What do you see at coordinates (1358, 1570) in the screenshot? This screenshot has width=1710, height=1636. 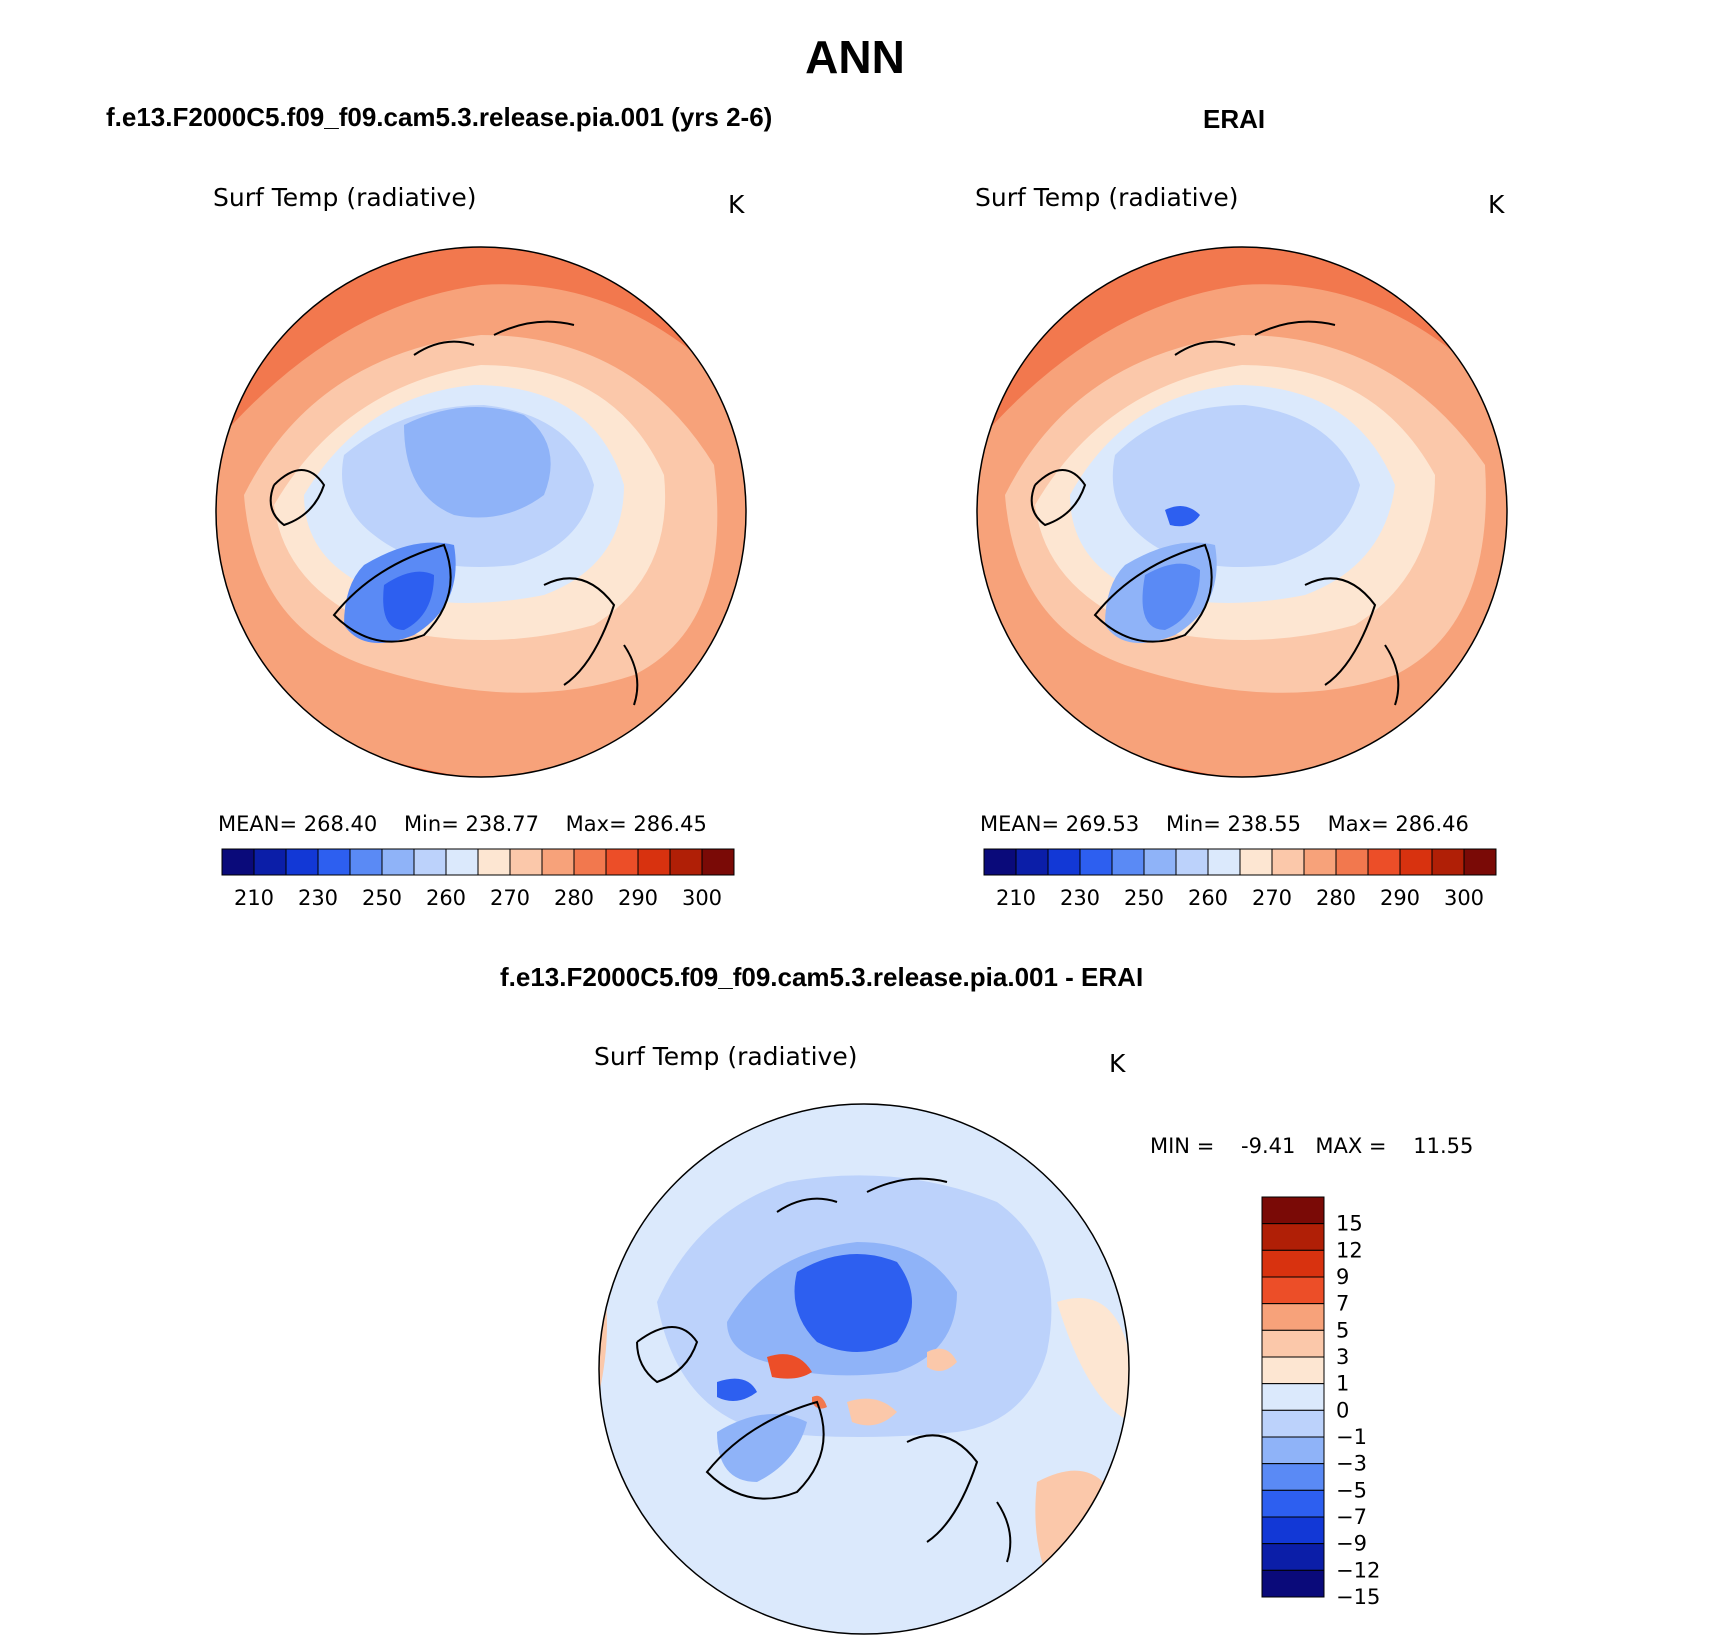 I see `colorbar-tick-label: −12` at bounding box center [1358, 1570].